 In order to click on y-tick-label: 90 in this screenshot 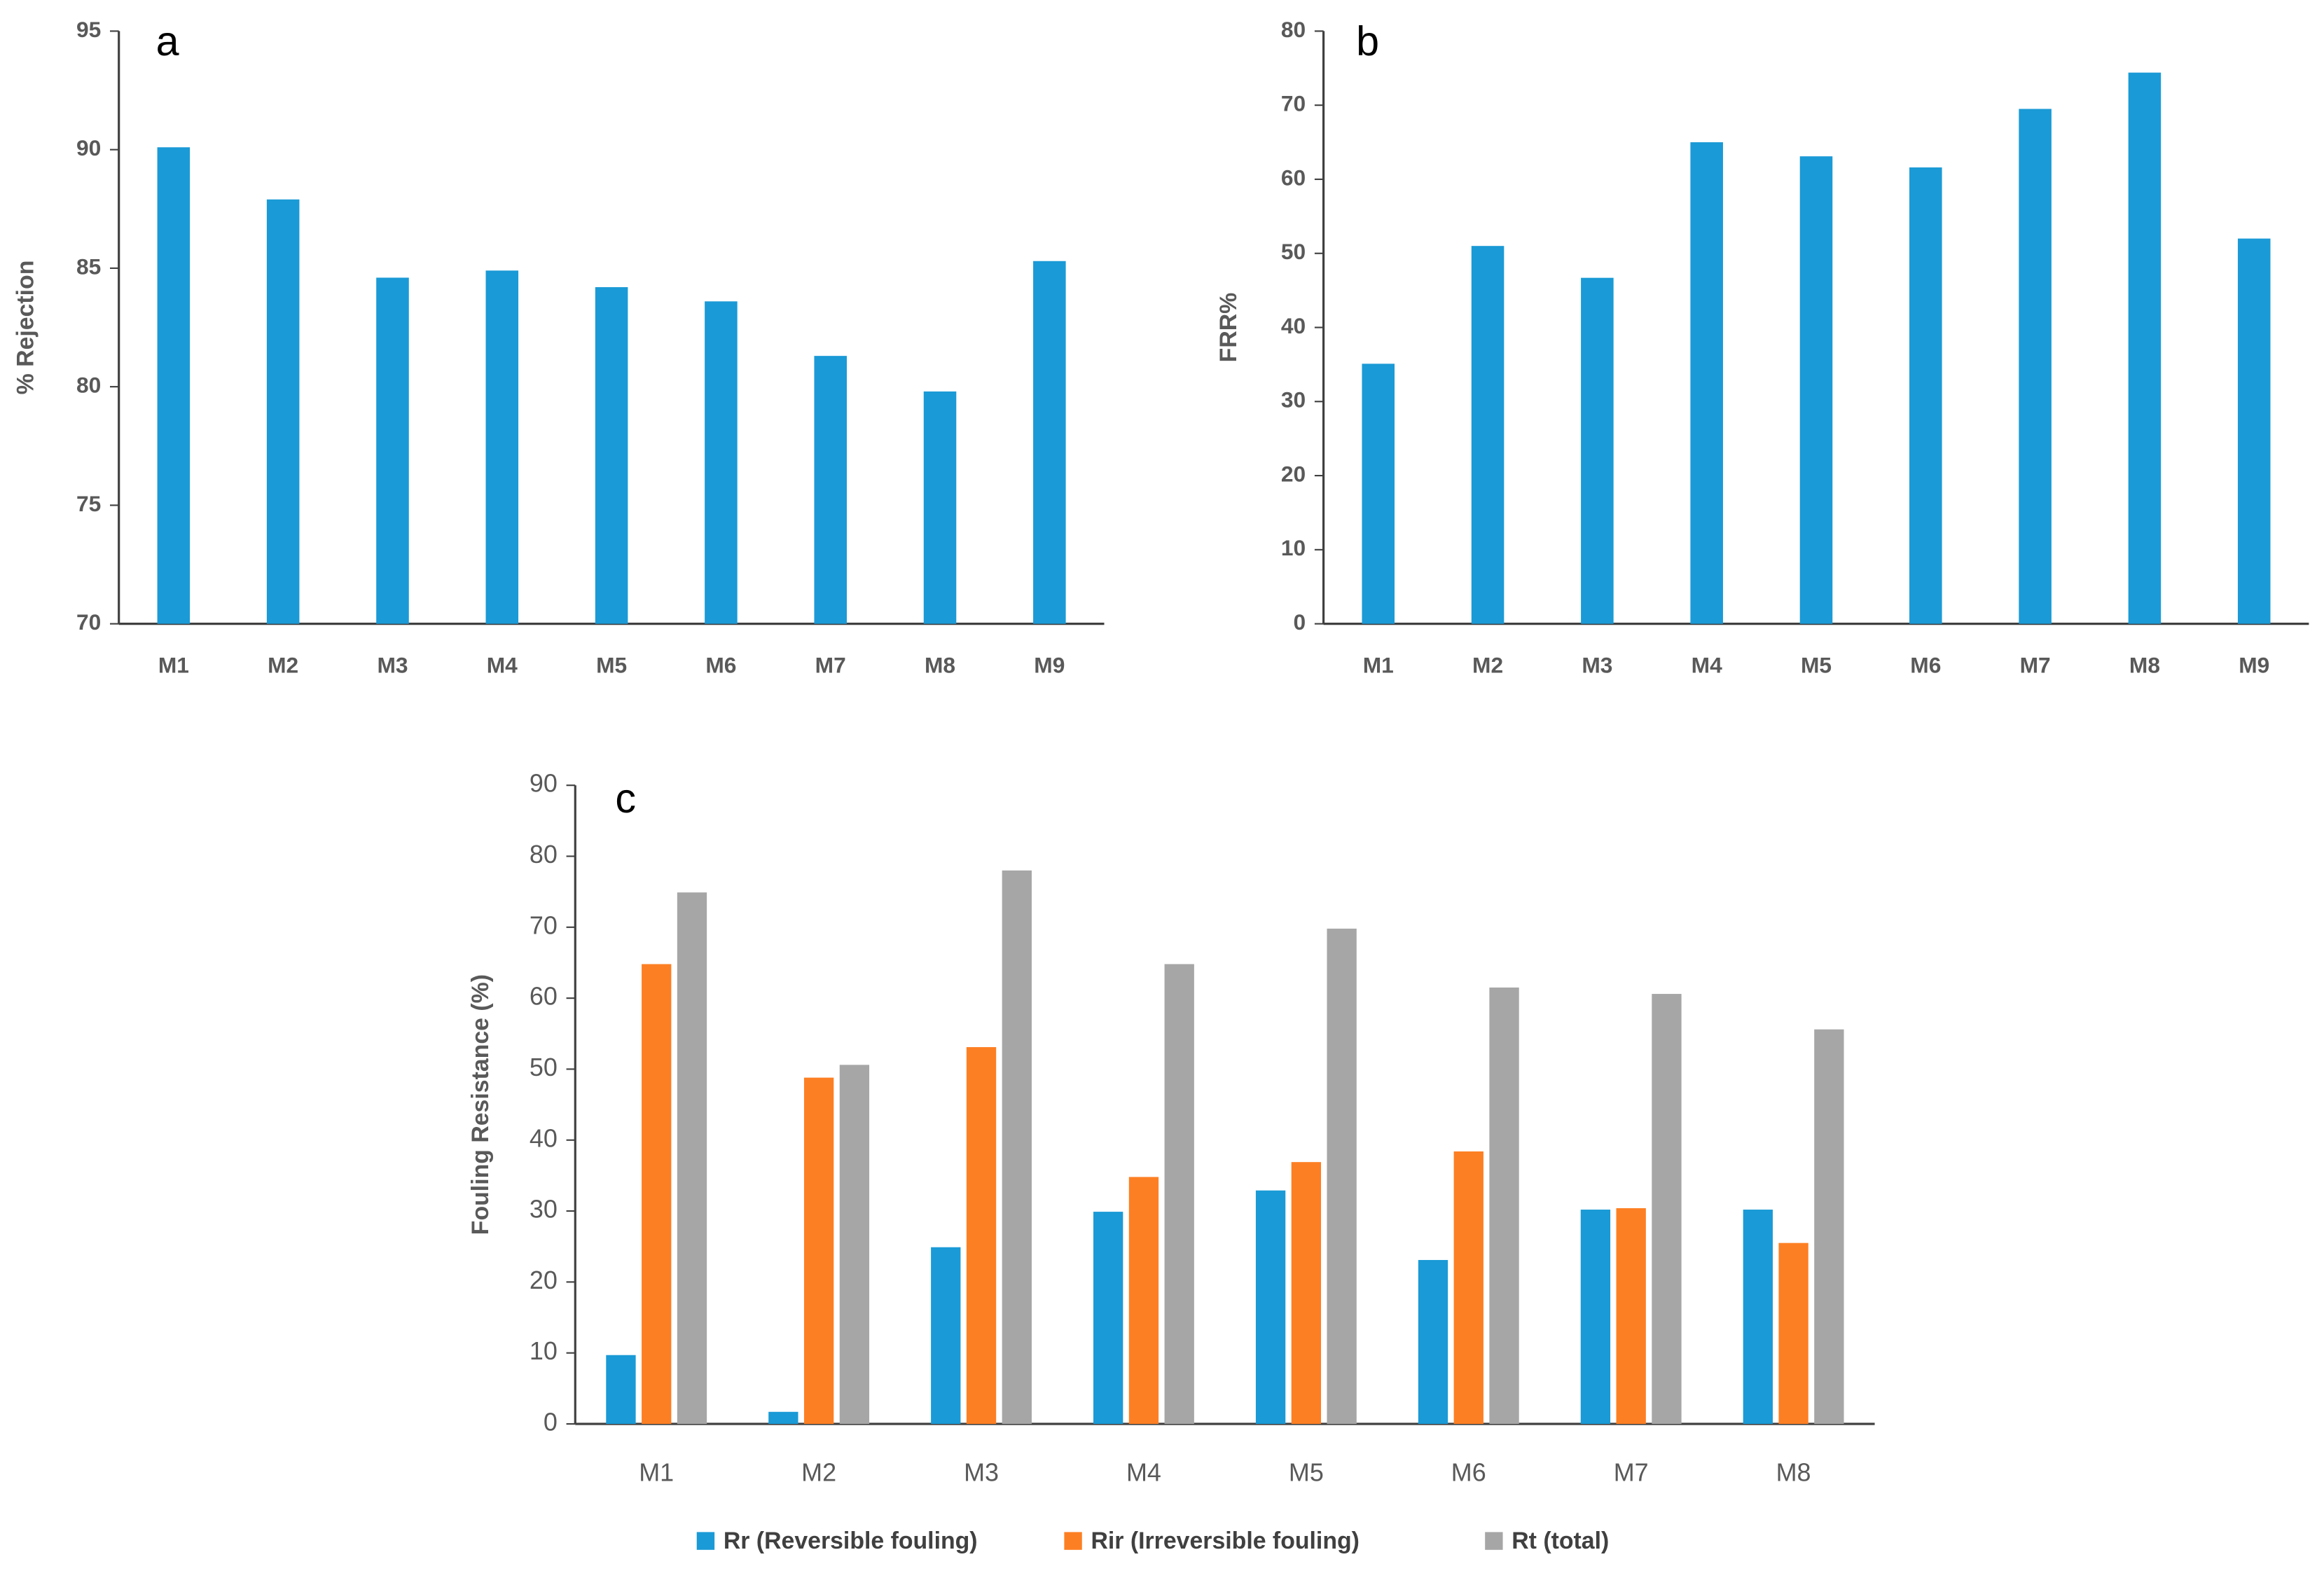, I will do `click(88, 147)`.